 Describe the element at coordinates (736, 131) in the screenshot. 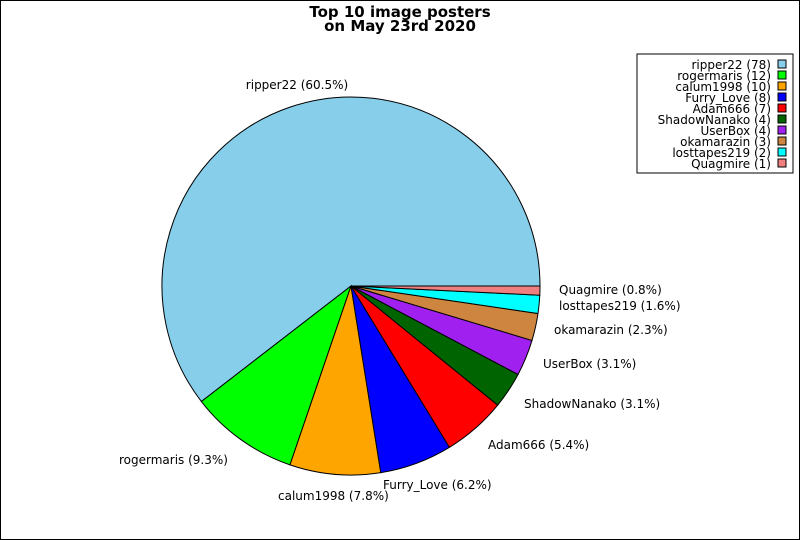

I see `legend-label-userbox: UserBox (4)` at that location.